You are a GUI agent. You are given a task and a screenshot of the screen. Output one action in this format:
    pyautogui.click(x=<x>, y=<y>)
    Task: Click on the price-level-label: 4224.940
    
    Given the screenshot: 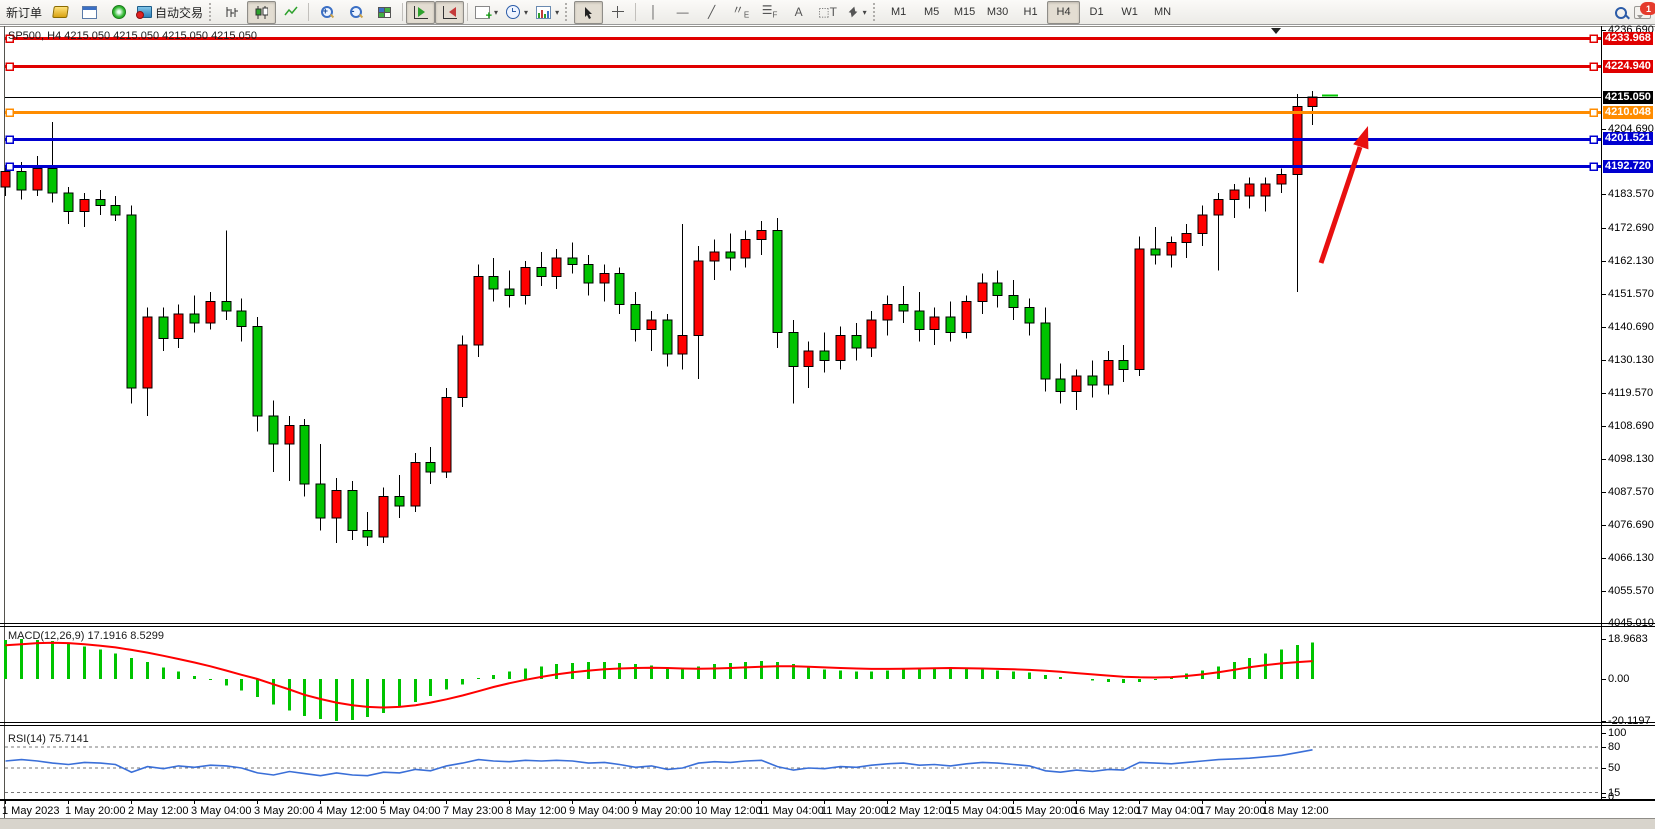 What is the action you would take?
    pyautogui.click(x=1628, y=66)
    